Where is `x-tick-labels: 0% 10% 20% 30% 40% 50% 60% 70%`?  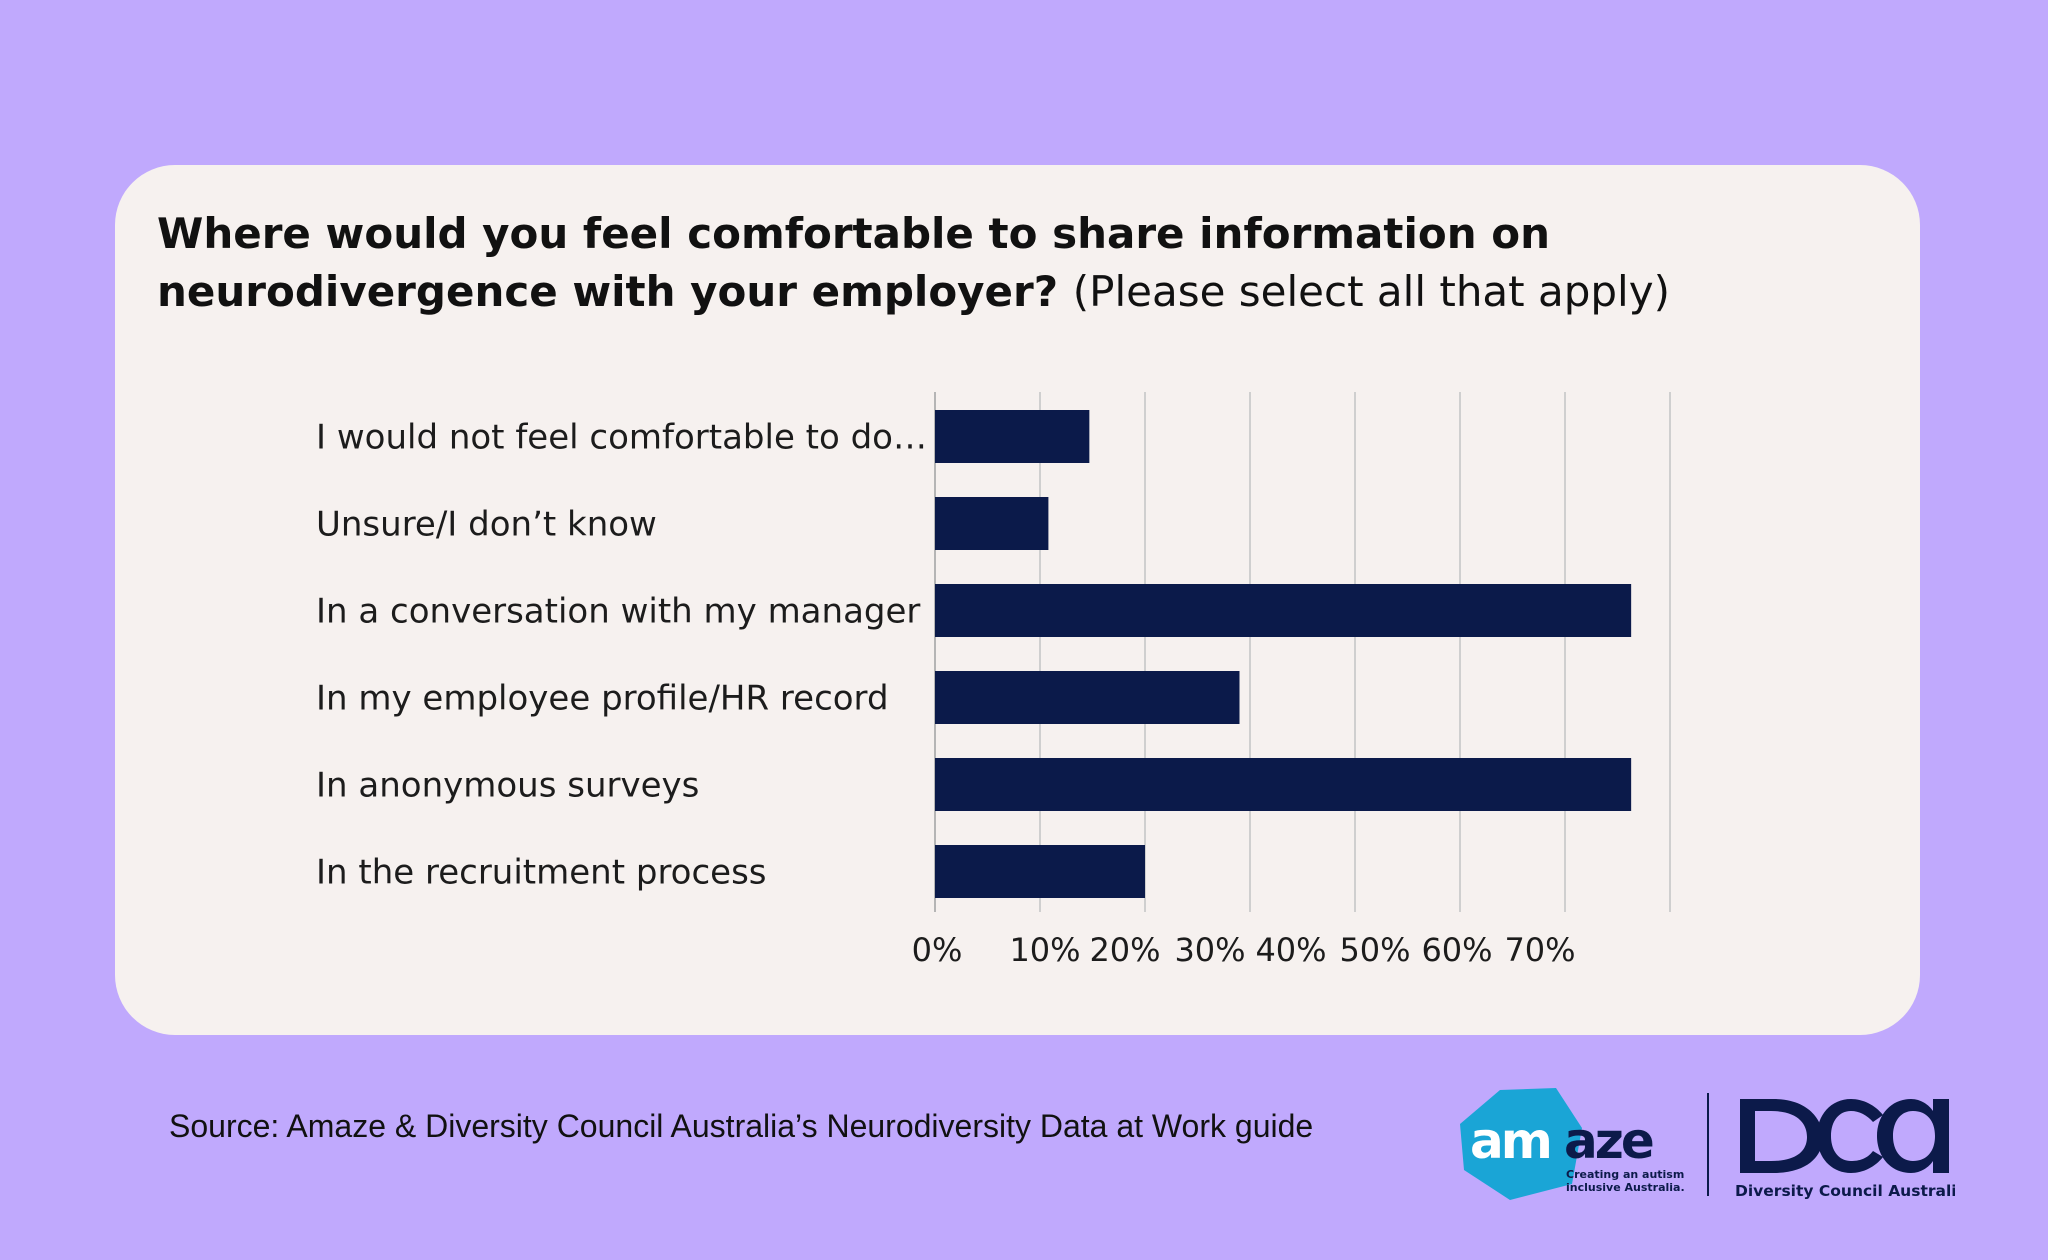
x-tick-labels: 0% 10% 20% 30% 40% 50% 60% 70% is located at coordinates (1244, 950).